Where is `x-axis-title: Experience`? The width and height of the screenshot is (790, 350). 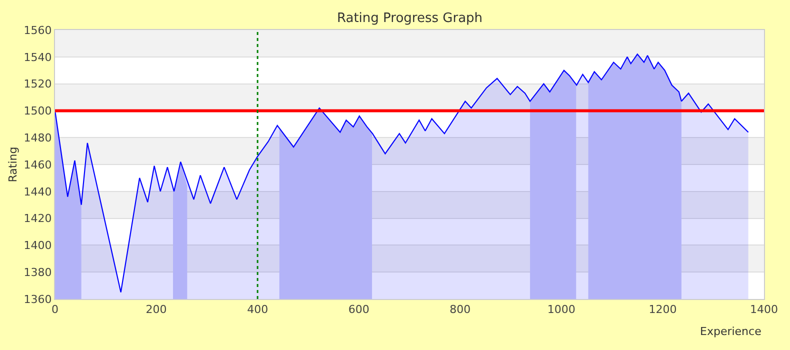 x-axis-title: Experience is located at coordinates (731, 331).